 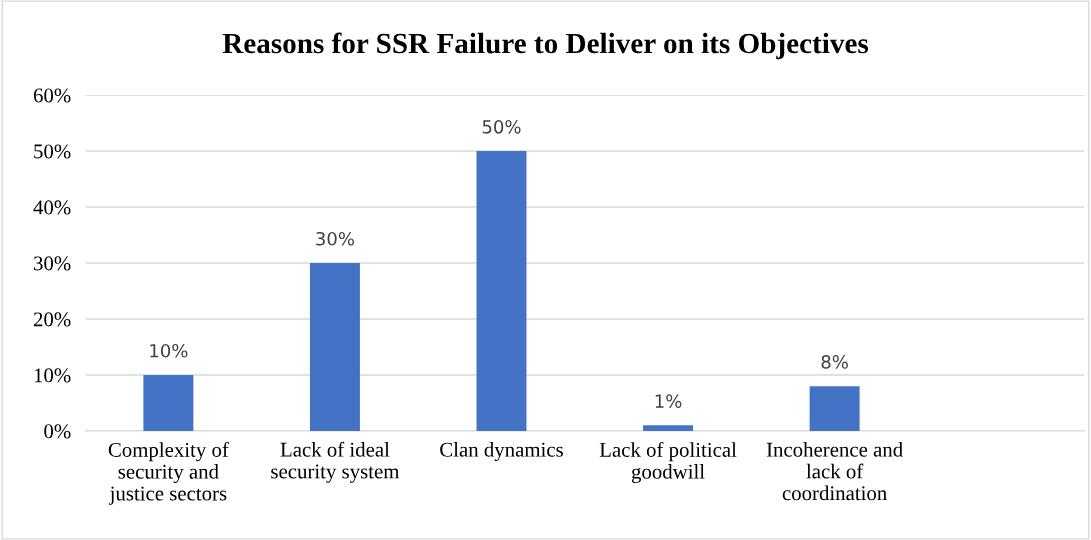 What do you see at coordinates (834, 362) in the screenshot?
I see `data-label: 8%` at bounding box center [834, 362].